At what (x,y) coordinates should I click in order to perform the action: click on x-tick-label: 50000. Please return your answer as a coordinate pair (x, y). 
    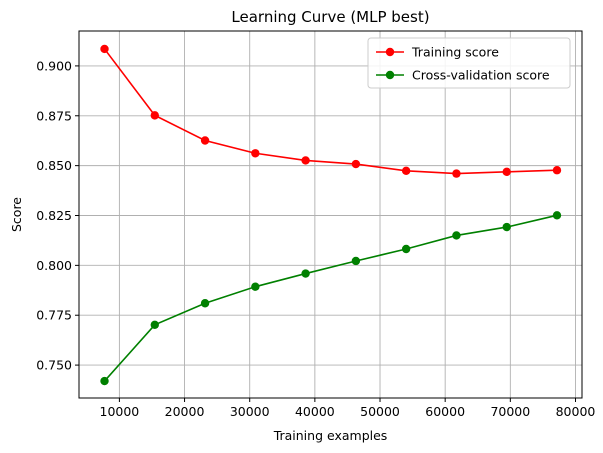
    Looking at the image, I should click on (380, 411).